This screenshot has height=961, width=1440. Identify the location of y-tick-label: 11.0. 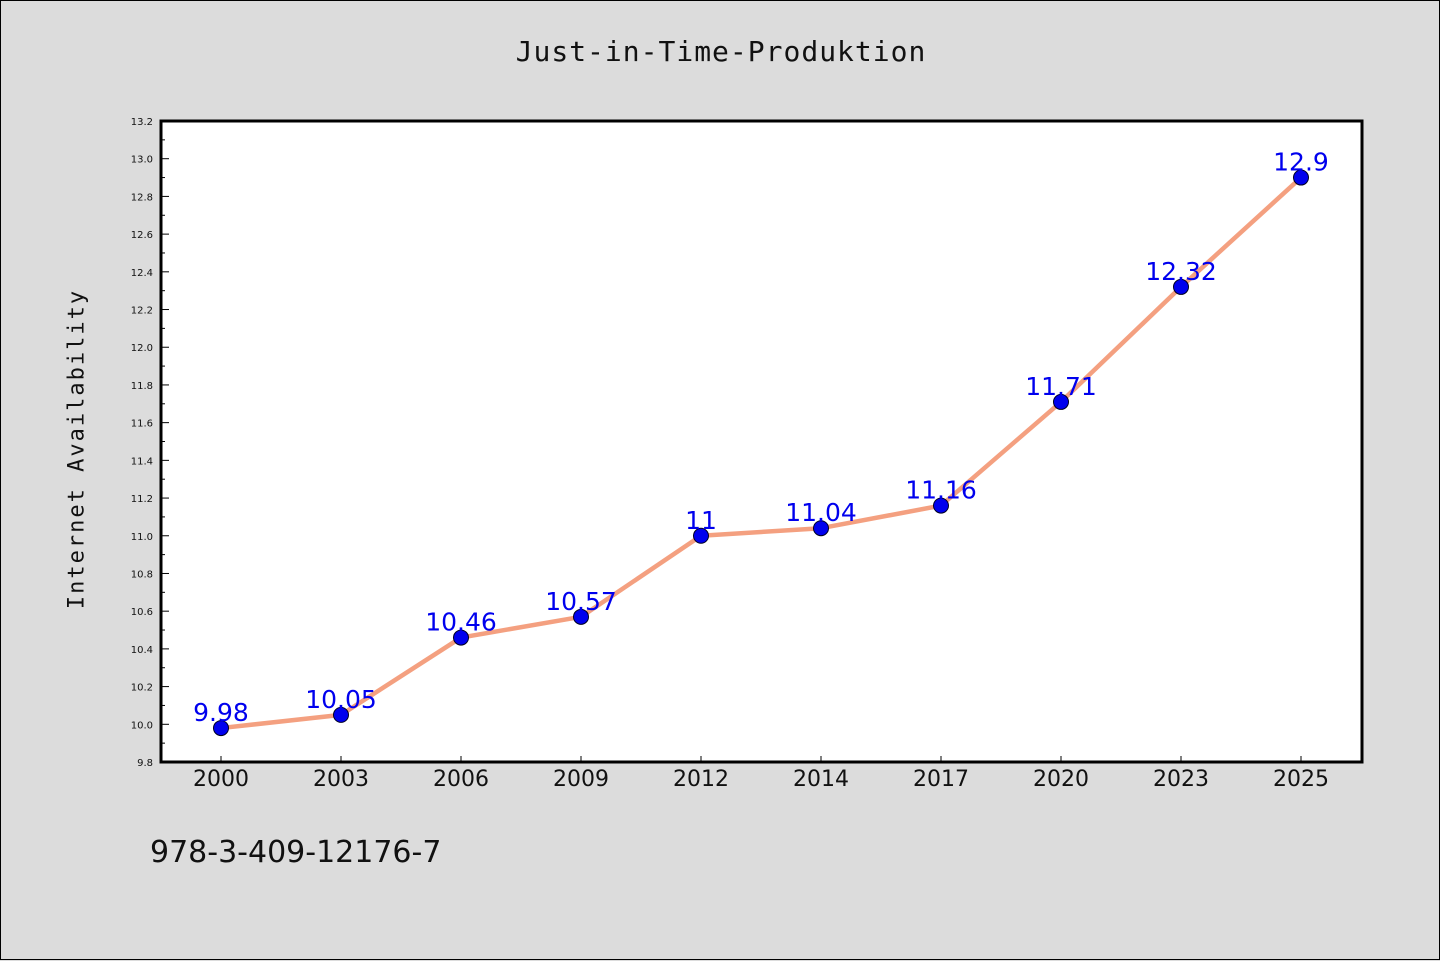
(142, 537).